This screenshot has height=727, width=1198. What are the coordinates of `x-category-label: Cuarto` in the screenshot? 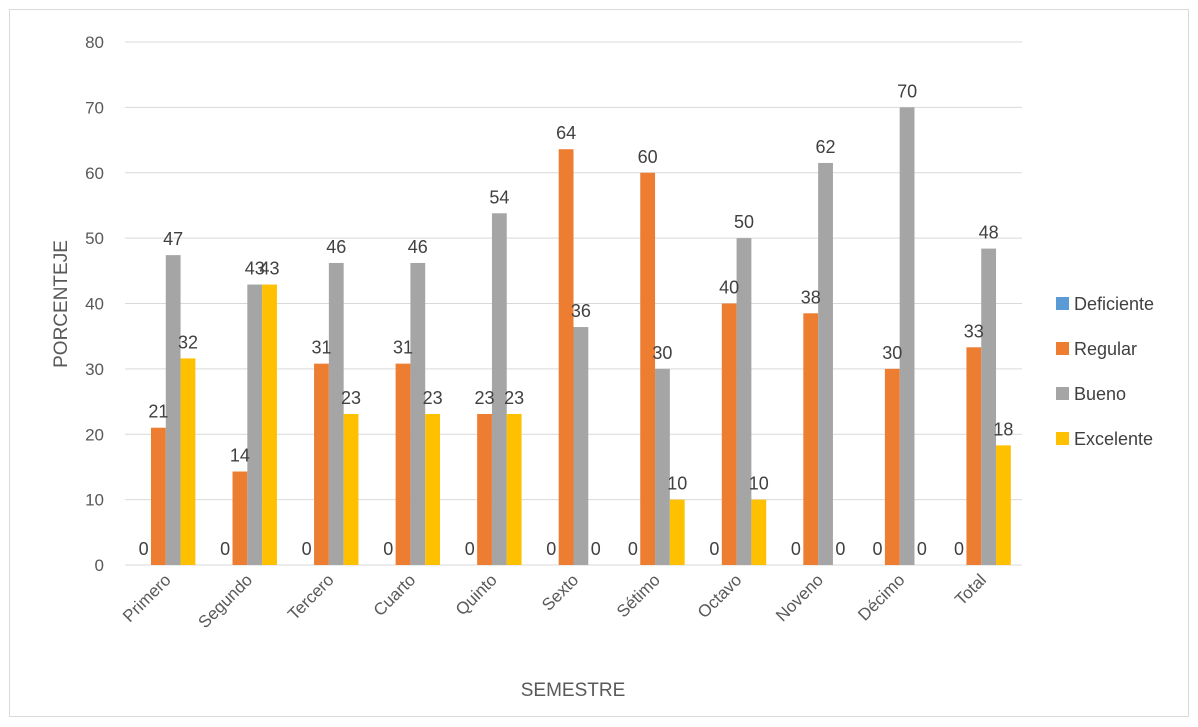 It's located at (395, 595).